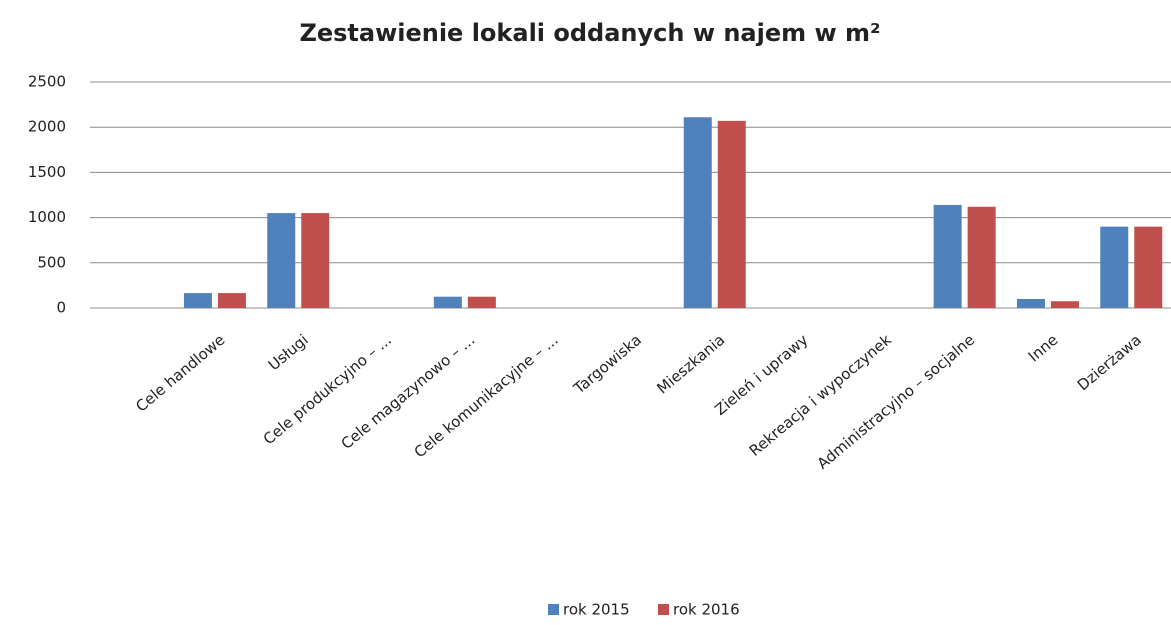 The width and height of the screenshot is (1171, 625). What do you see at coordinates (51, 262) in the screenshot?
I see `y-tick-label: 500` at bounding box center [51, 262].